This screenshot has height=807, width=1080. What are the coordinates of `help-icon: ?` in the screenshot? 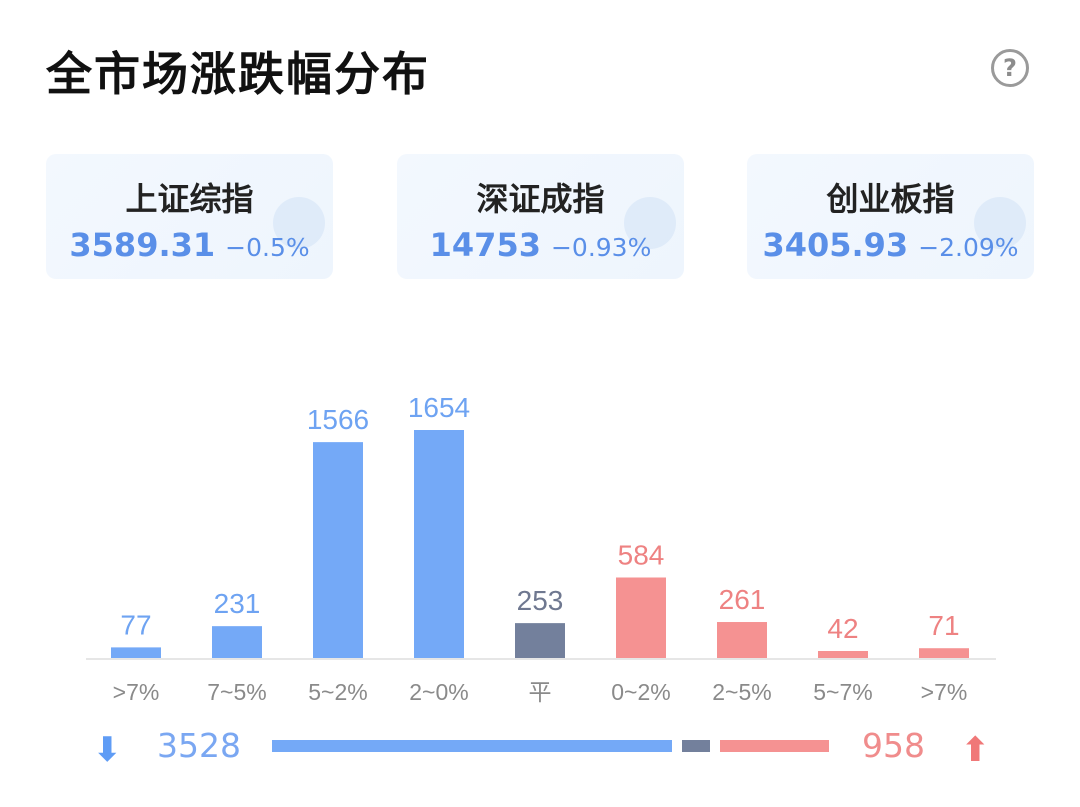 It's located at (1010, 68).